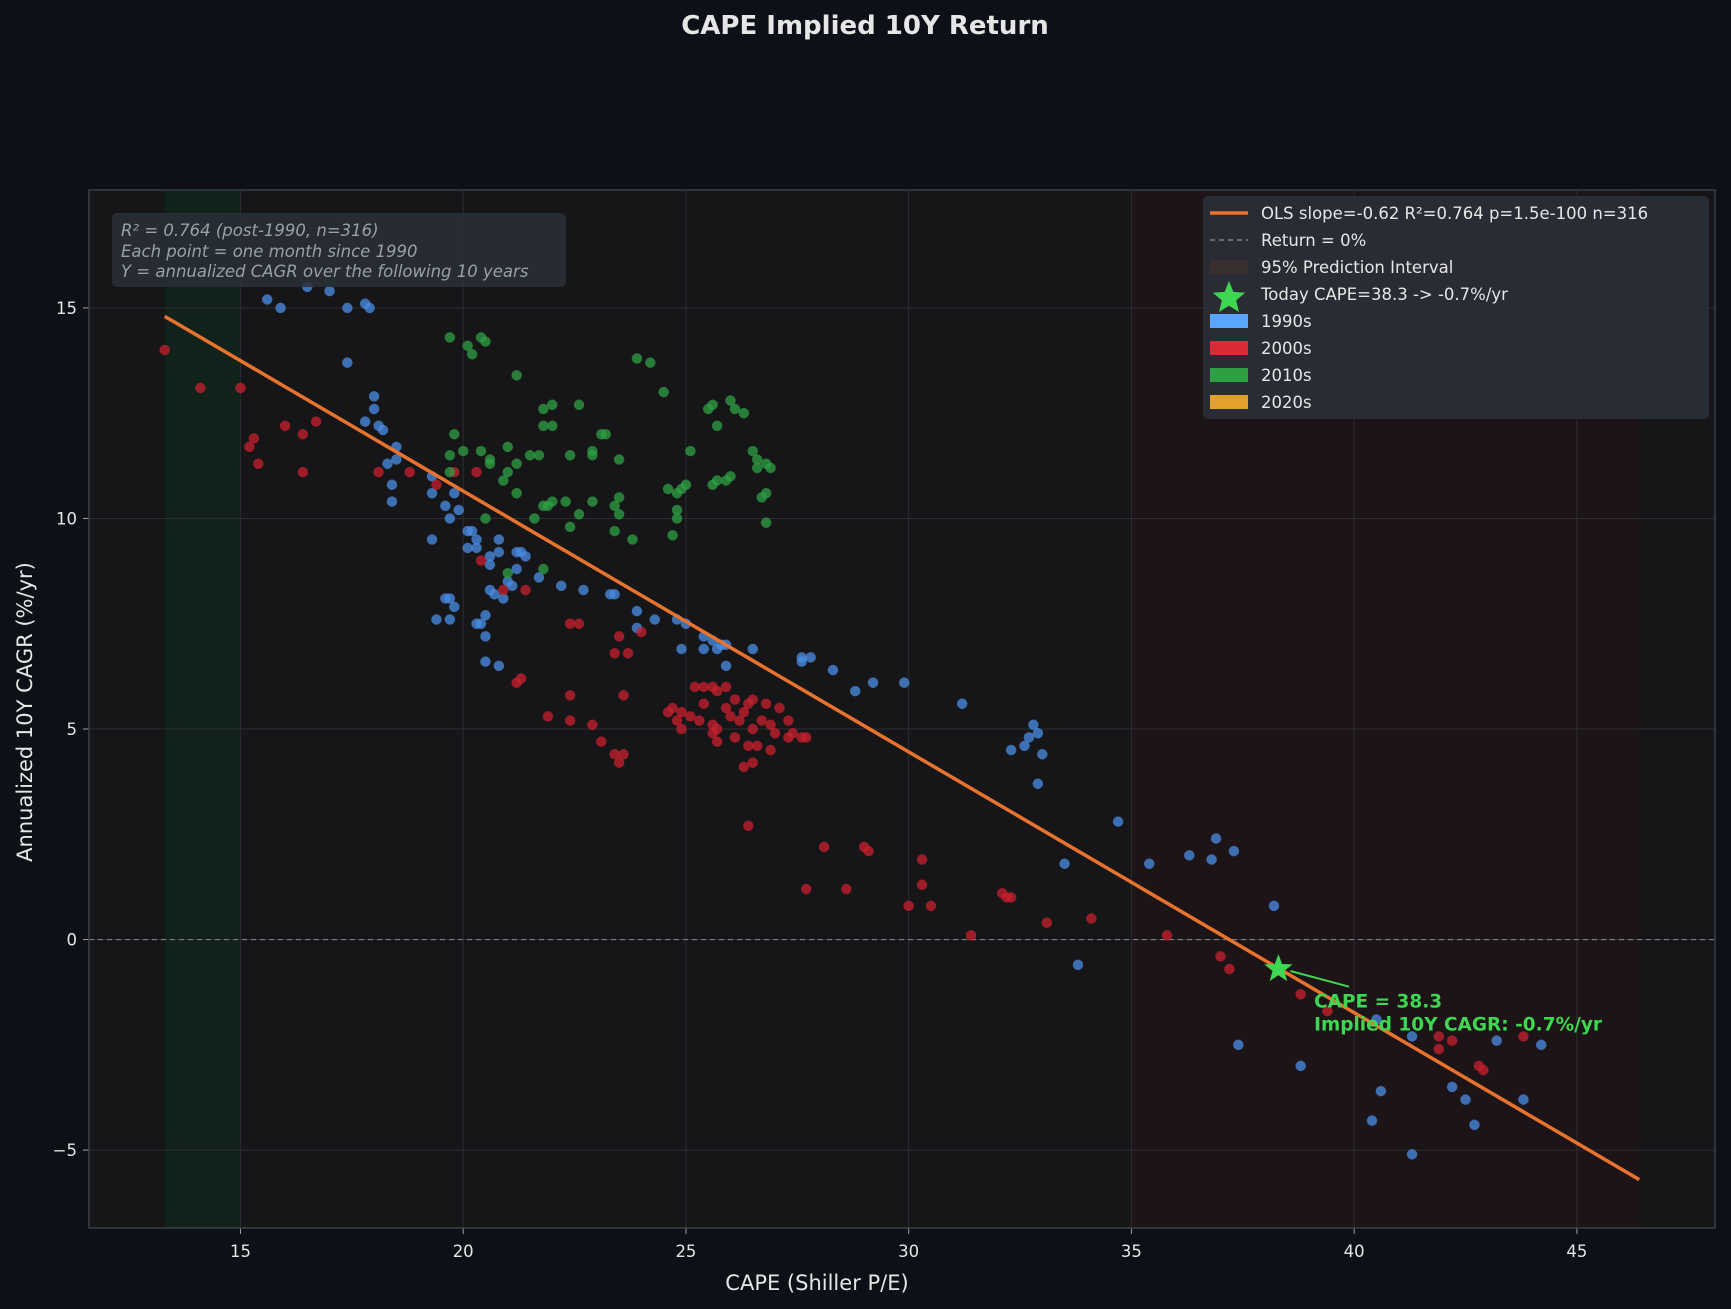 The image size is (1731, 1309). What do you see at coordinates (685, 1251) in the screenshot?
I see `x-tick-label: 25` at bounding box center [685, 1251].